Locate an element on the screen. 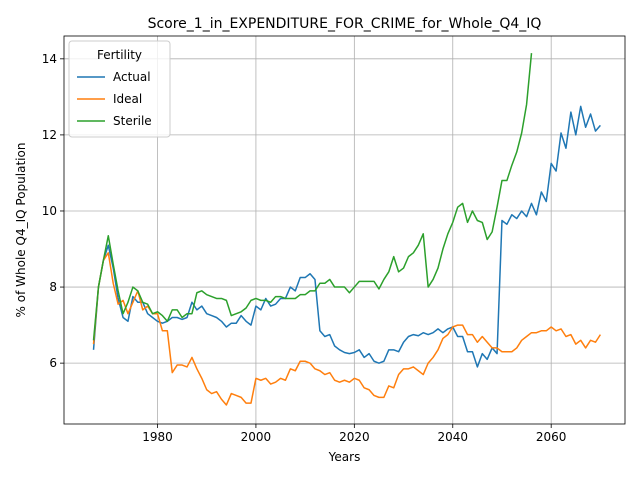 The image size is (640, 480). legend-label-ideal: Ideal is located at coordinates (127, 99).